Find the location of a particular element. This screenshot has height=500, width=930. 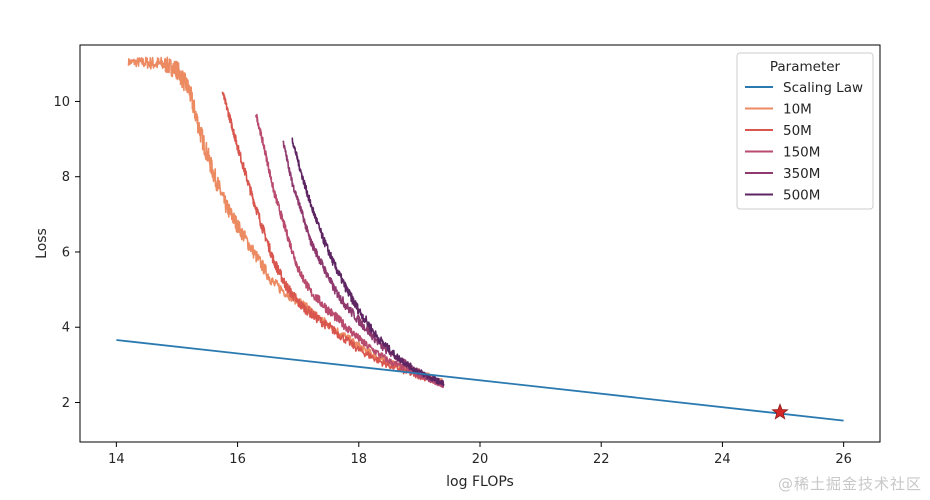

x-axis-label: log FLOPs is located at coordinates (480, 482).